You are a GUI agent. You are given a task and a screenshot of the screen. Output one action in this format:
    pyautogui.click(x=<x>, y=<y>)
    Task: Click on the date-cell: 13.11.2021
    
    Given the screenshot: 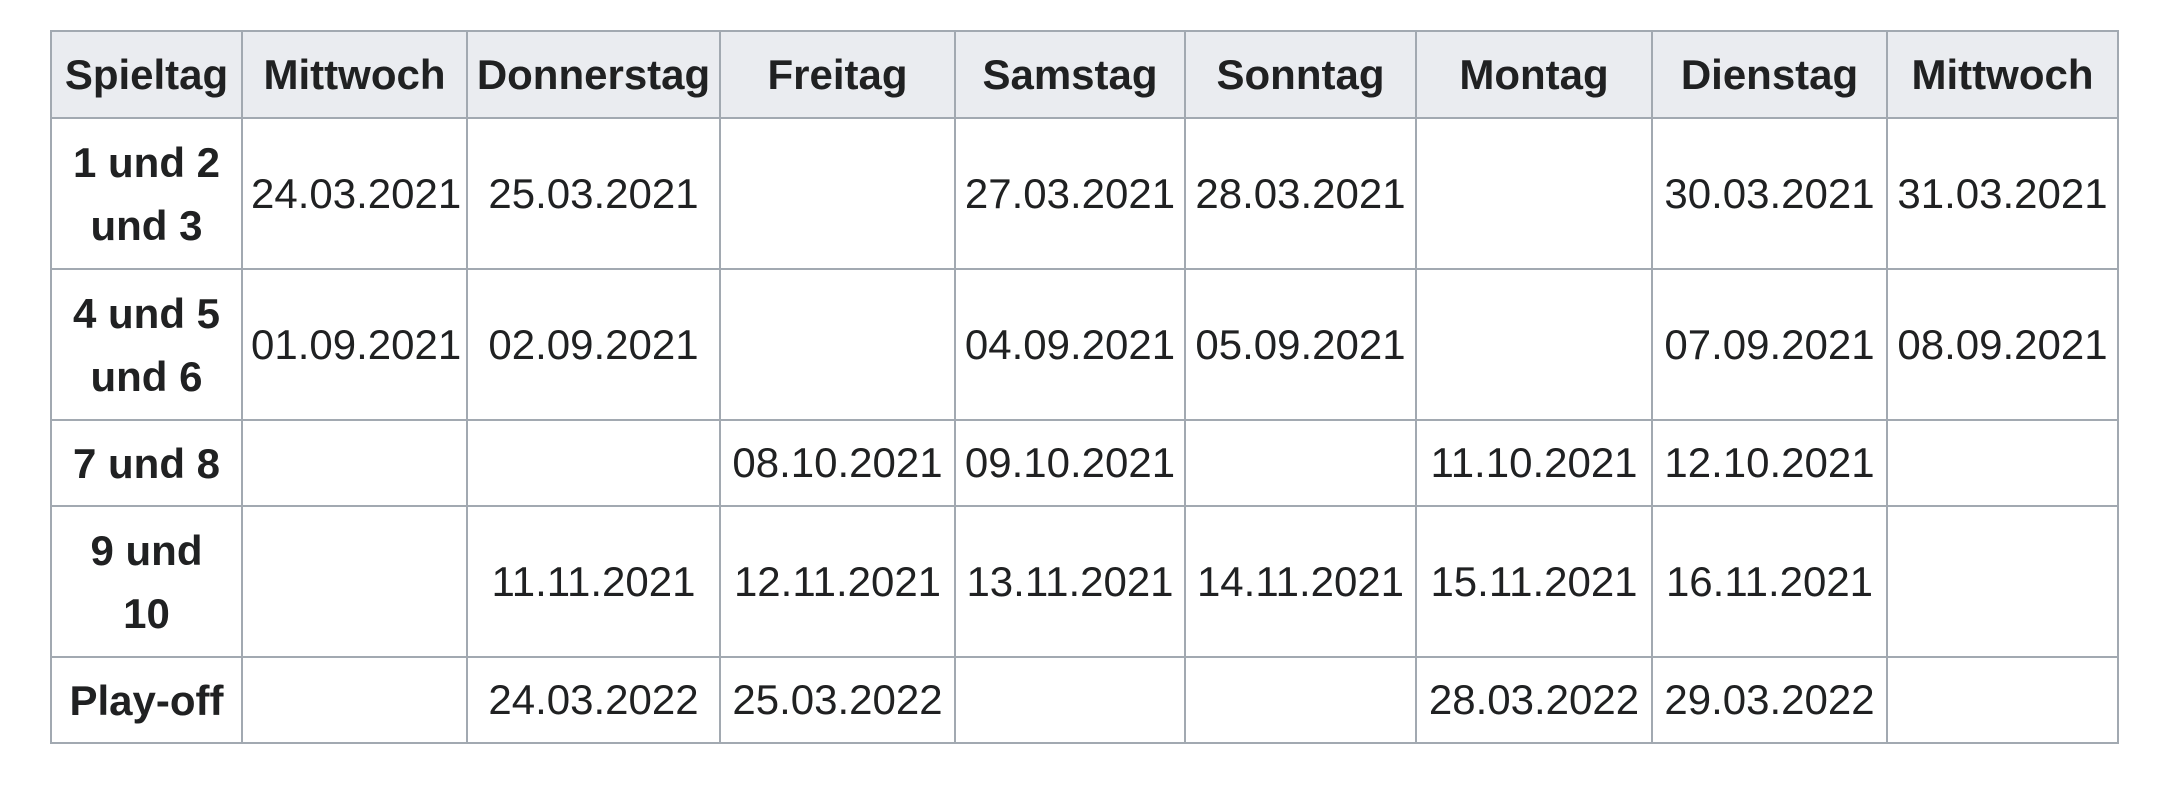 What is the action you would take?
    pyautogui.click(x=1070, y=581)
    